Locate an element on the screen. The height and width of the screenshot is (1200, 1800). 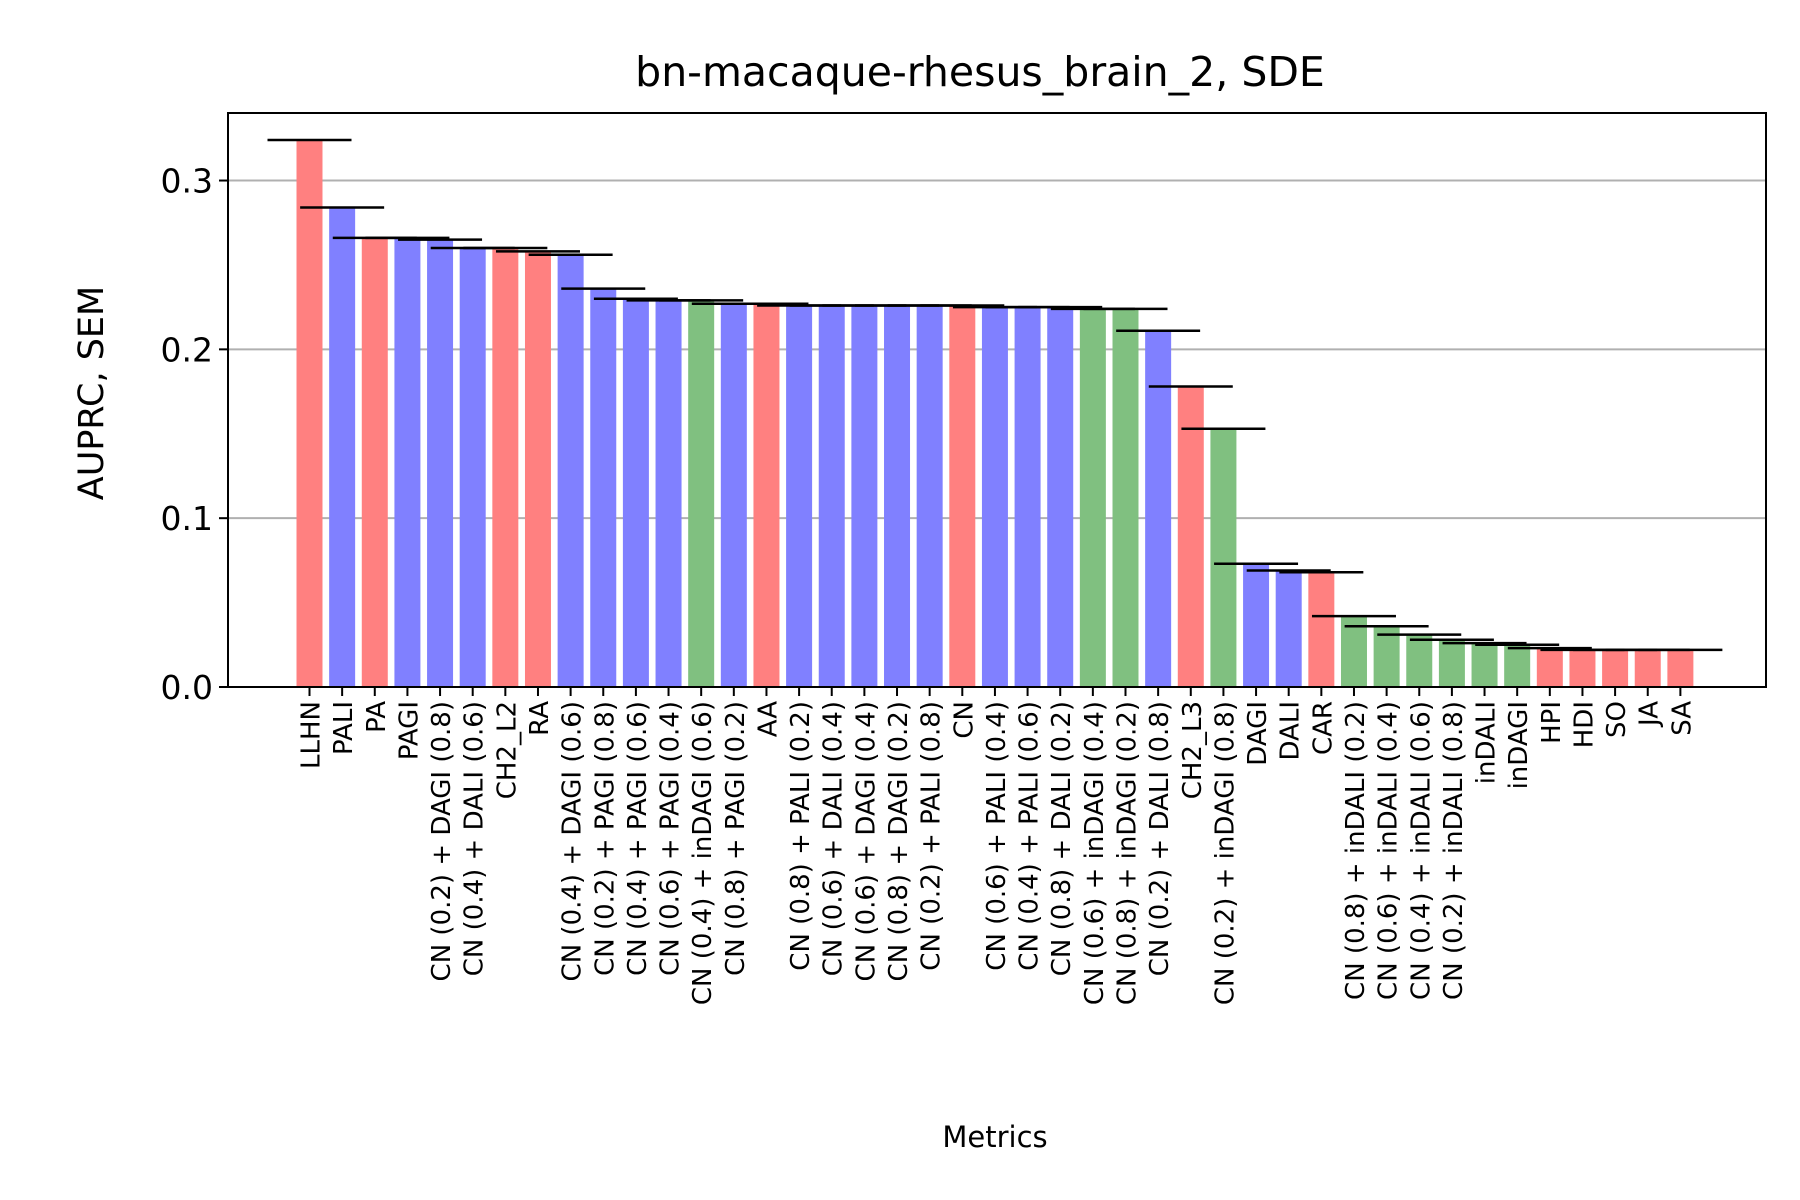
x-tick-label: CN (0.6) + PALI (0.4) is located at coordinates (997, 836).